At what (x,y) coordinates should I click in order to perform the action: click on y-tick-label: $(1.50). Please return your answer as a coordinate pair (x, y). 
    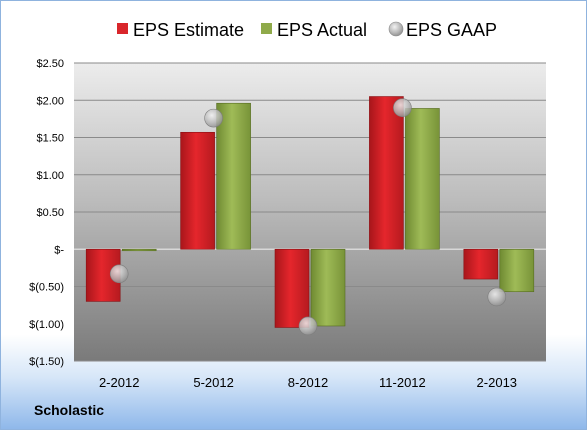
    Looking at the image, I should click on (46, 362).